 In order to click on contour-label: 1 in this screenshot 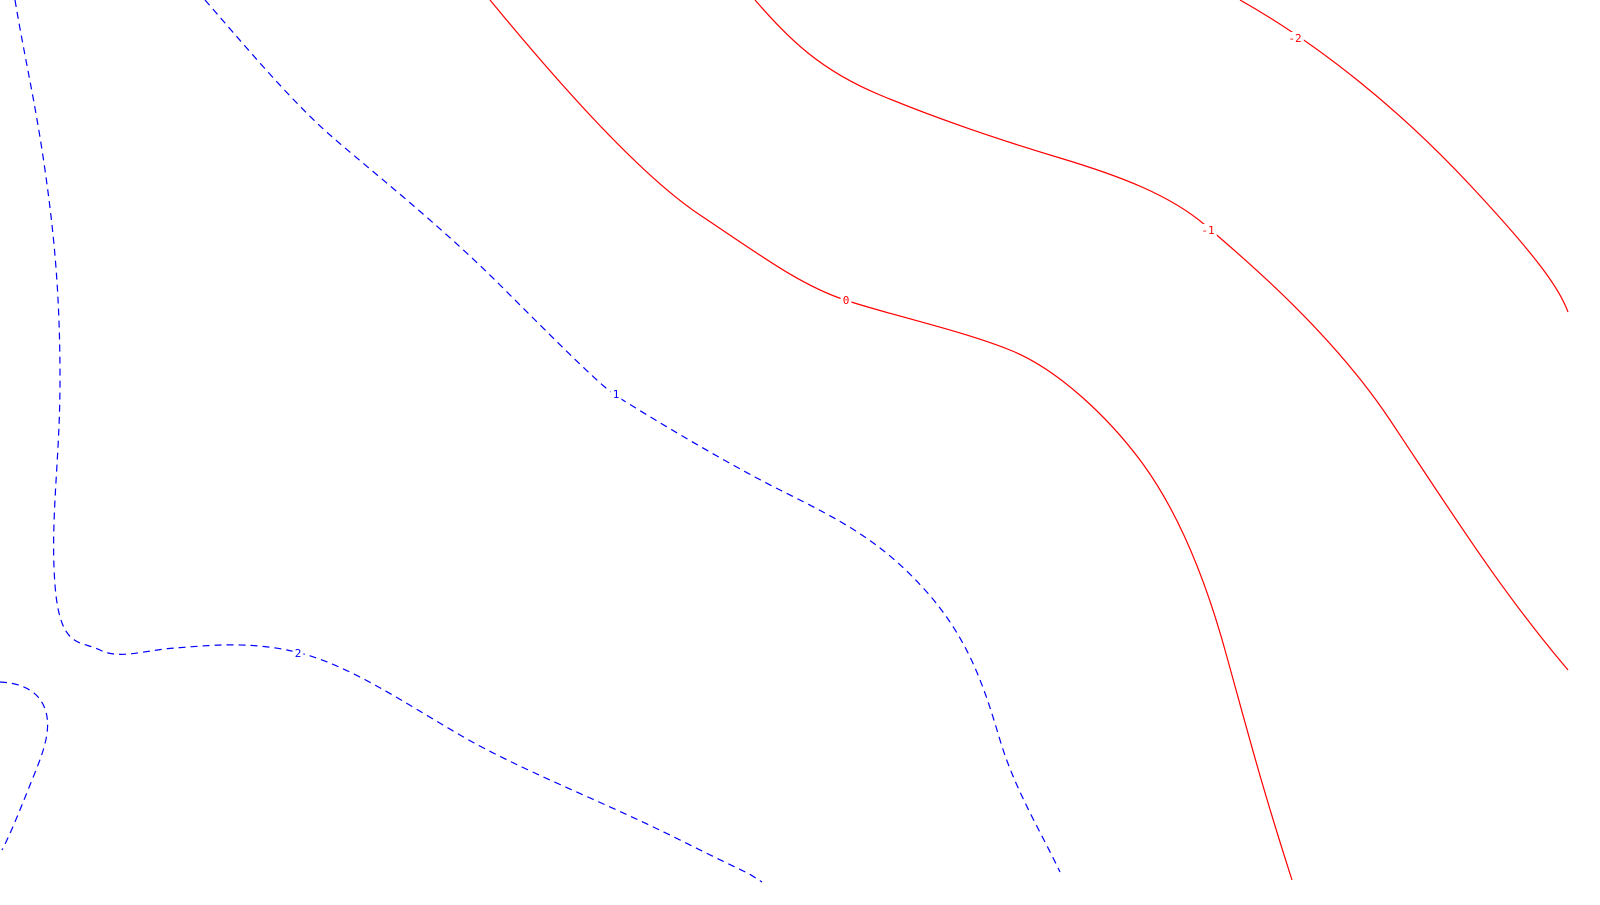, I will do `click(616, 394)`.